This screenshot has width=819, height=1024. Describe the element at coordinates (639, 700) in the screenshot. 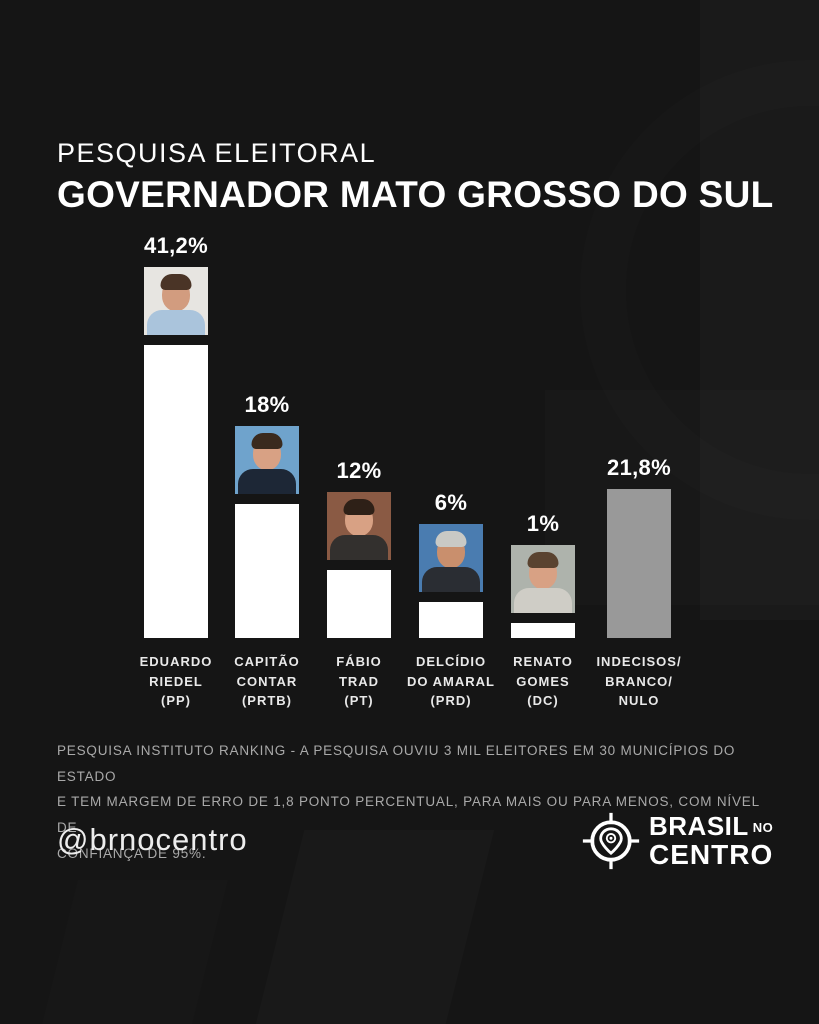

I see `candidate-name-line: NULO` at that location.